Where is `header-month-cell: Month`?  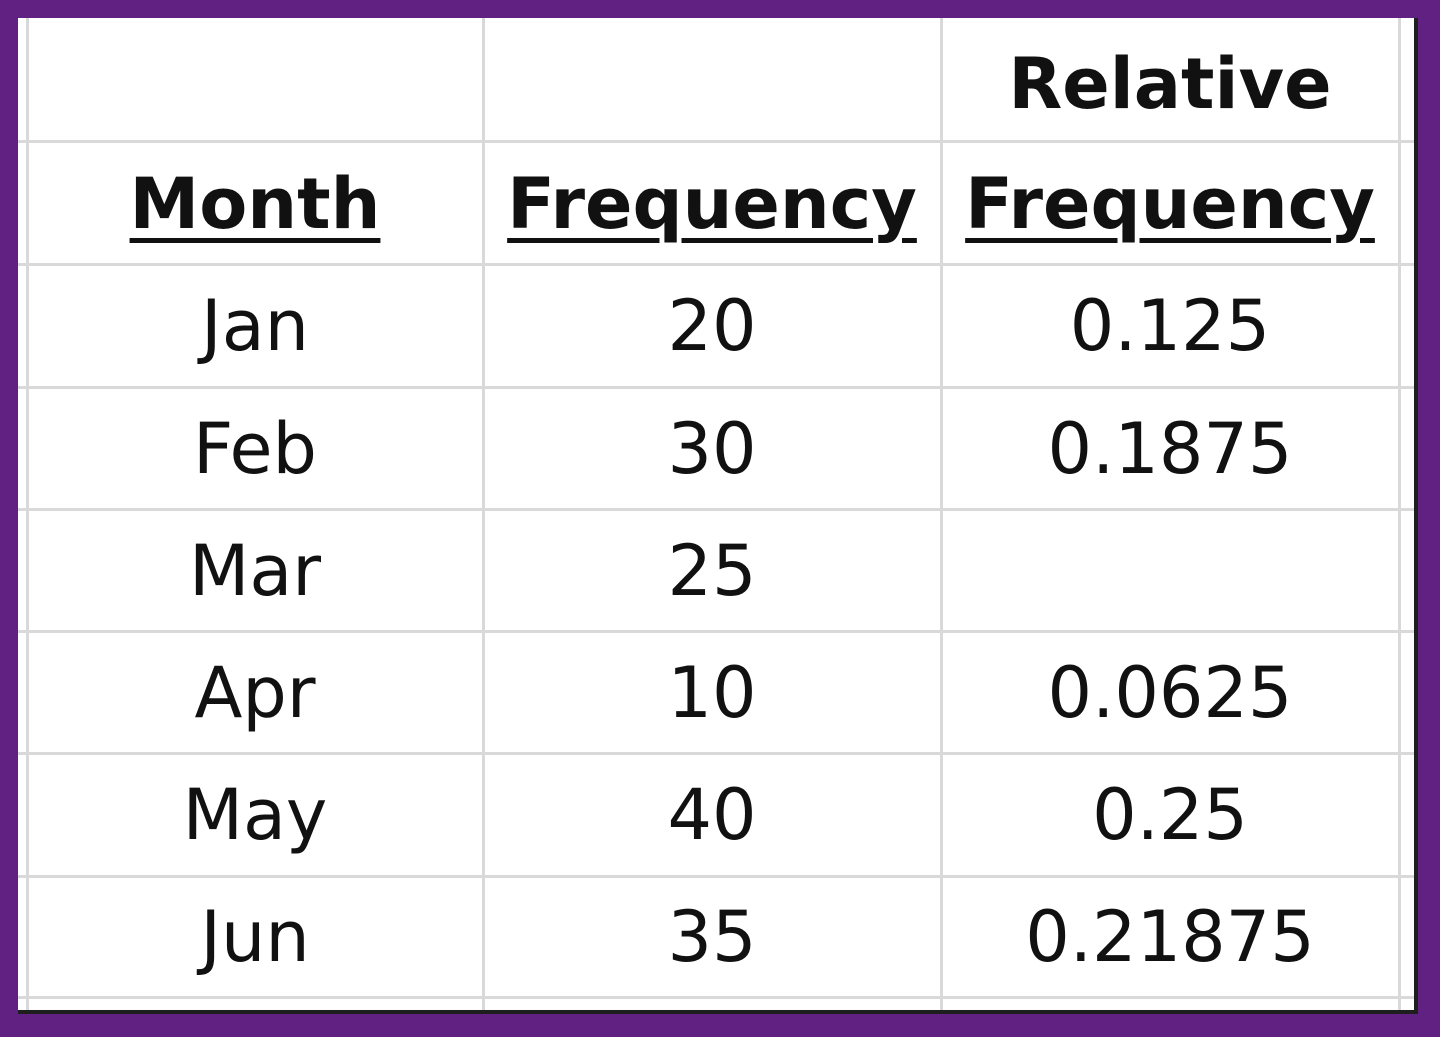 header-month-cell: Month is located at coordinates (255, 203).